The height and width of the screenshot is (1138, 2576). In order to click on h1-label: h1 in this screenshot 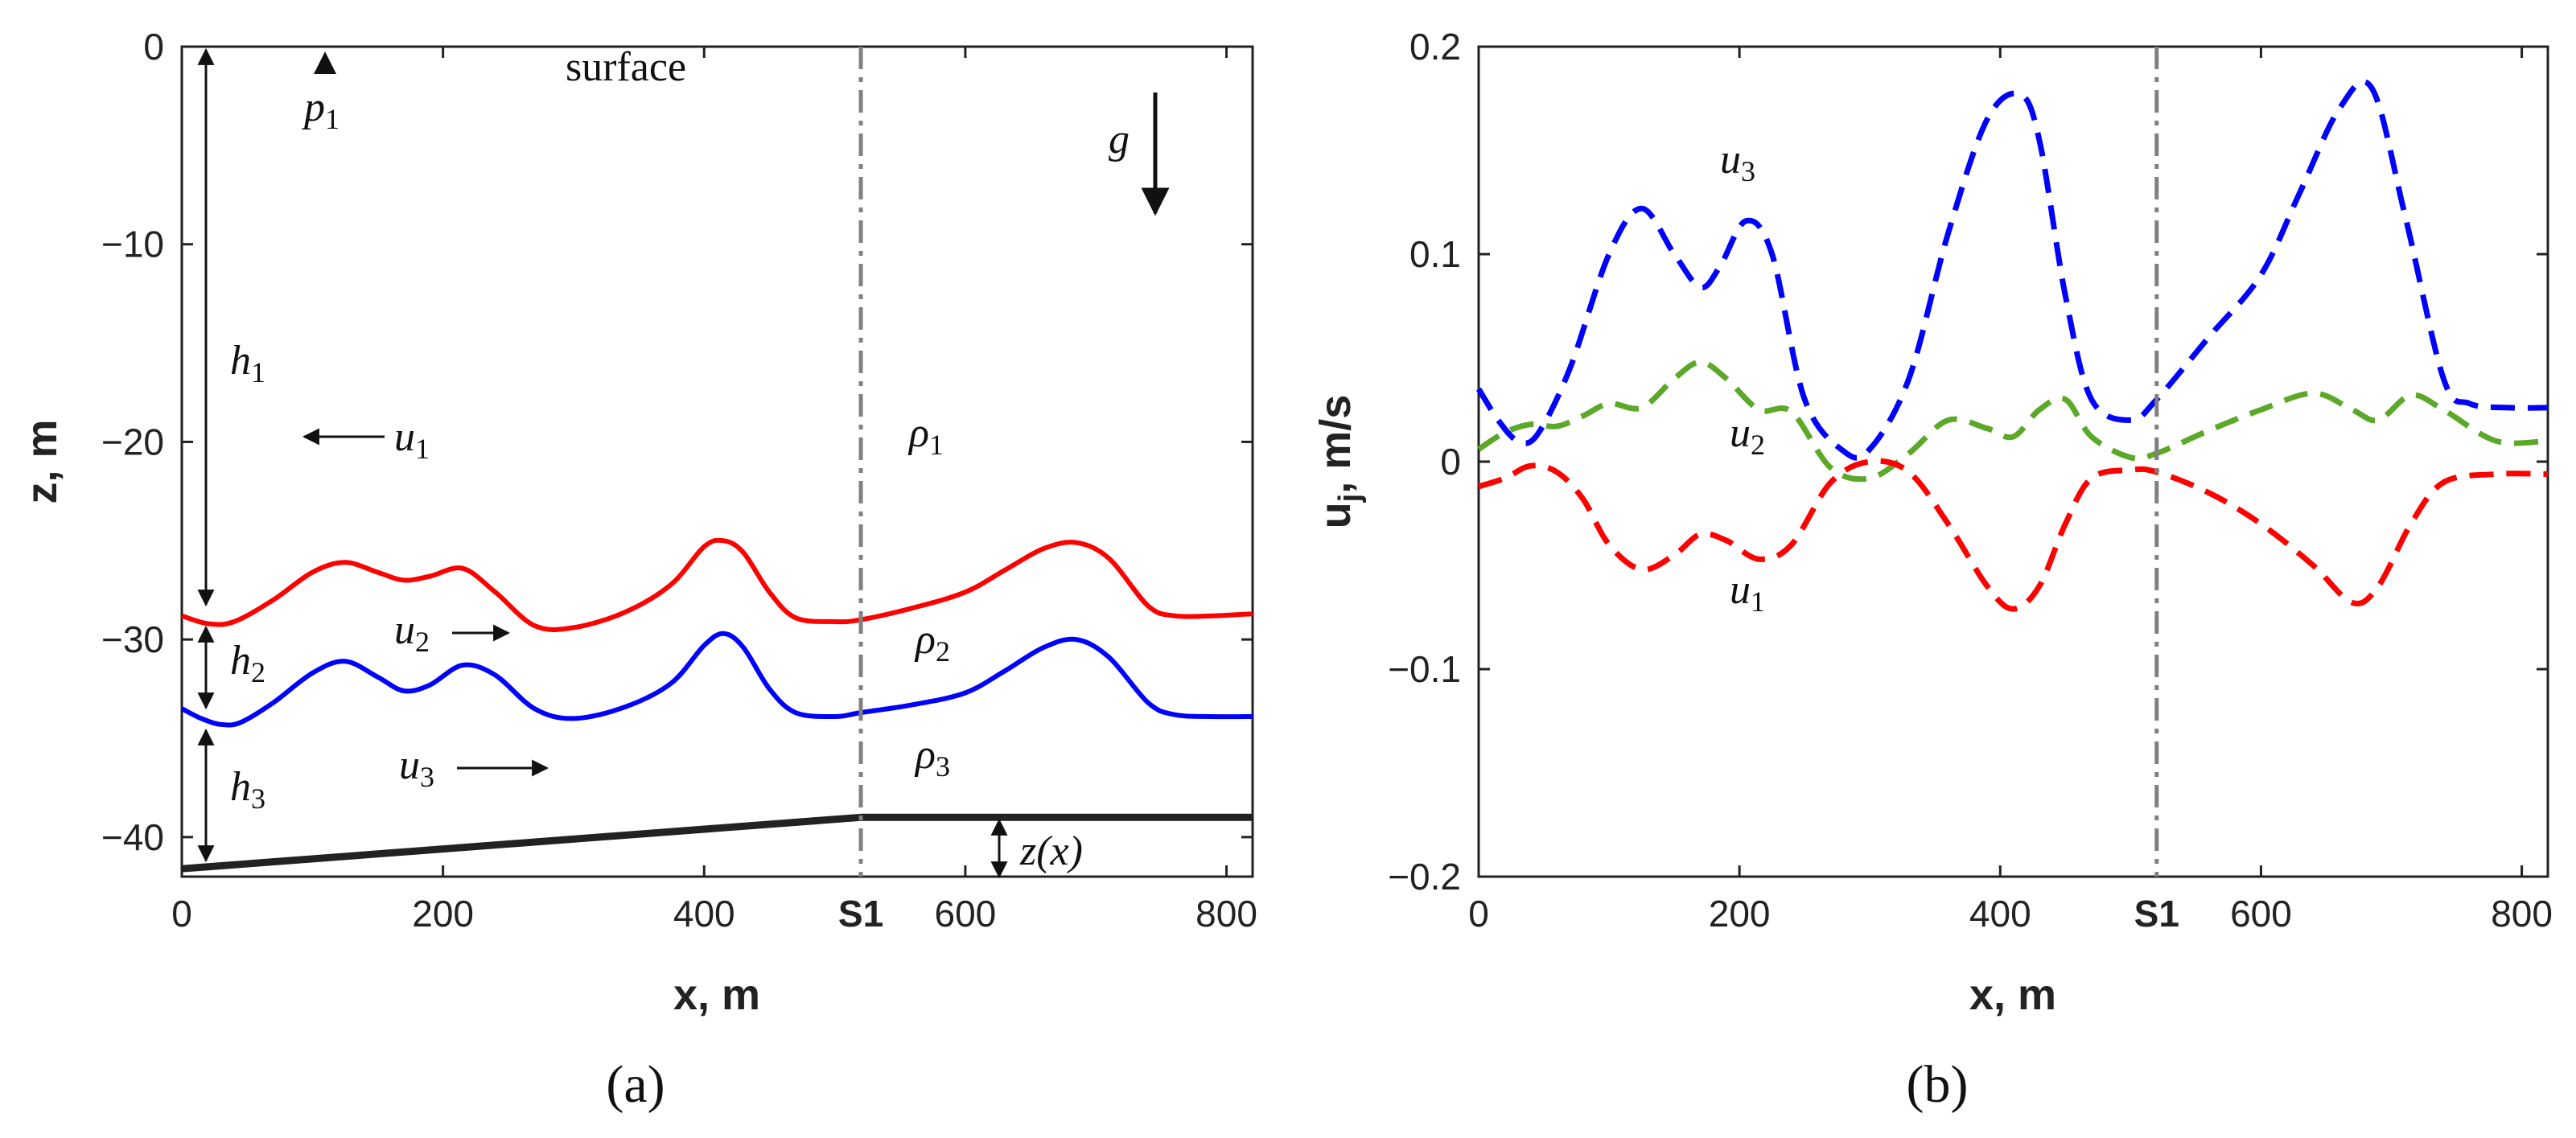, I will do `click(247, 363)`.